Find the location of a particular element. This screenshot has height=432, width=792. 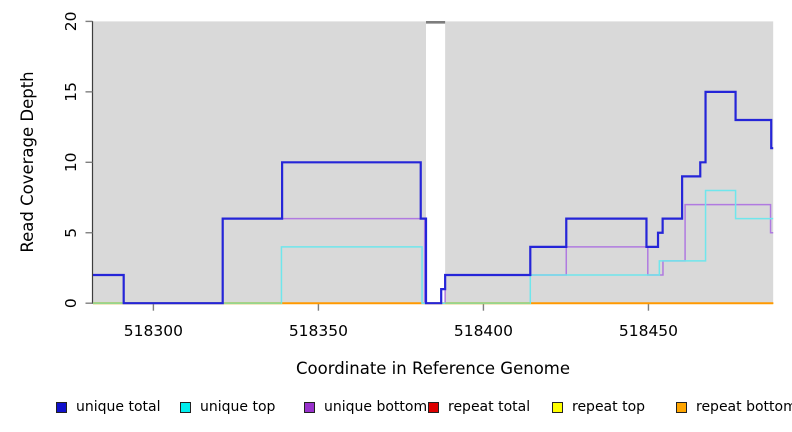

masked-gap-band is located at coordinates (436, 162).